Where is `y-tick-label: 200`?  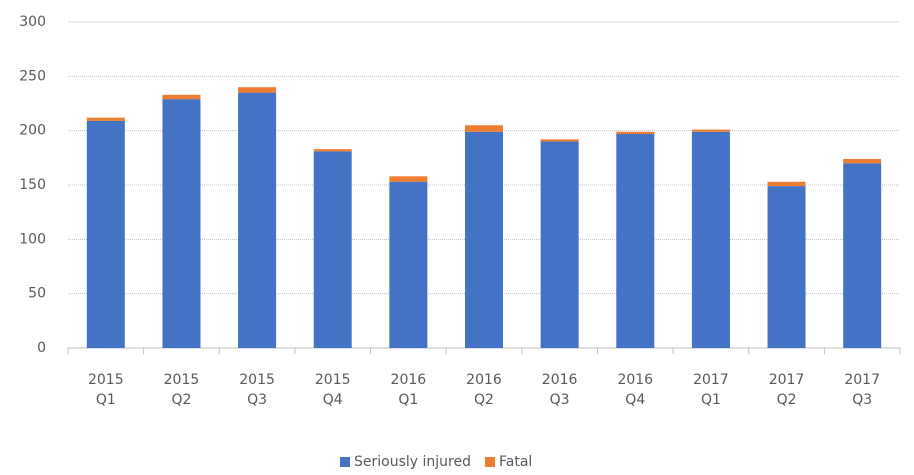 y-tick-label: 200 is located at coordinates (32, 131).